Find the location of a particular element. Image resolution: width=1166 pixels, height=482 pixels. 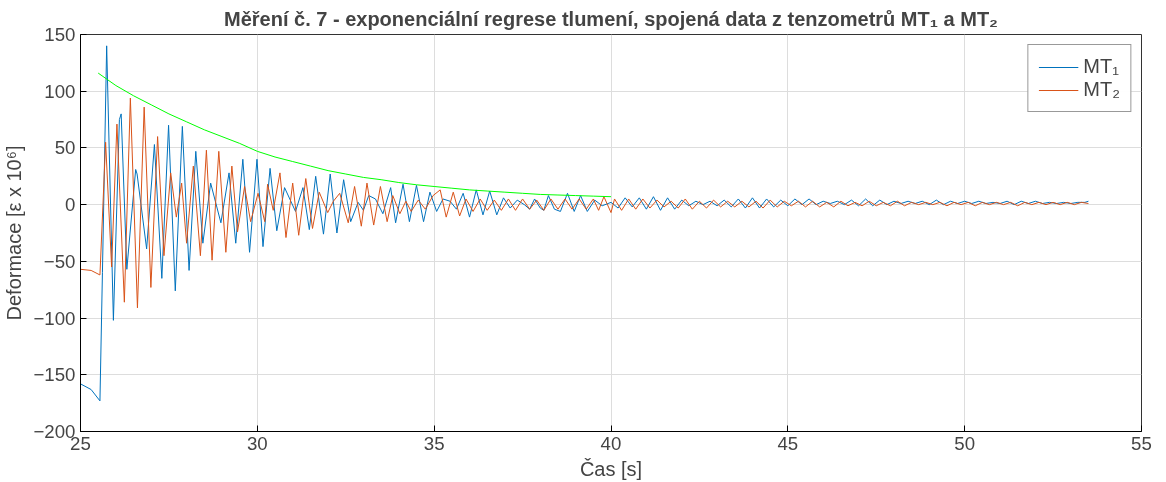

x-tick-label: 50 is located at coordinates (965, 443).